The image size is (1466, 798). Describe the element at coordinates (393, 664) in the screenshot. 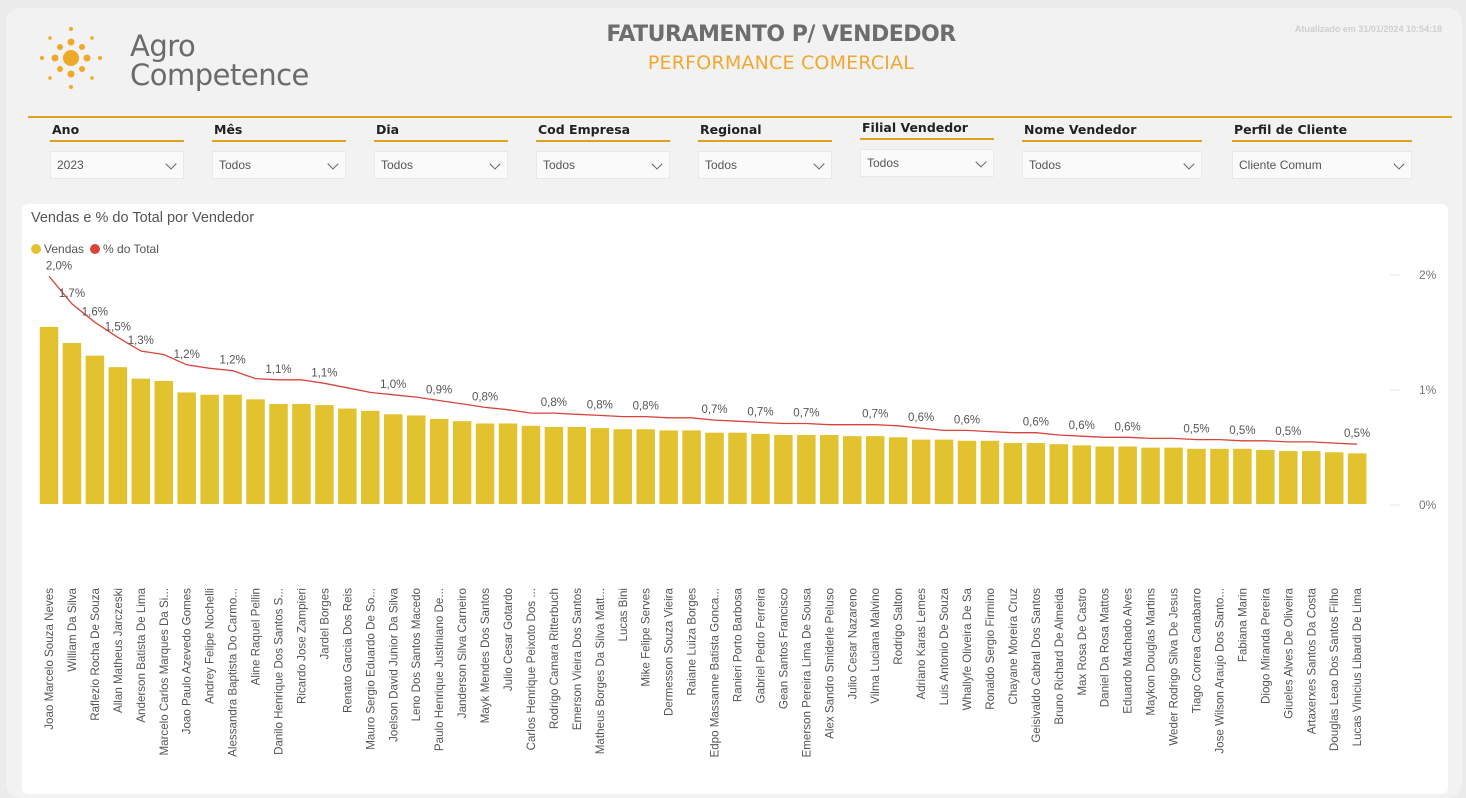

I see `x-tick-label: Joelson David Junior Da Silva` at that location.